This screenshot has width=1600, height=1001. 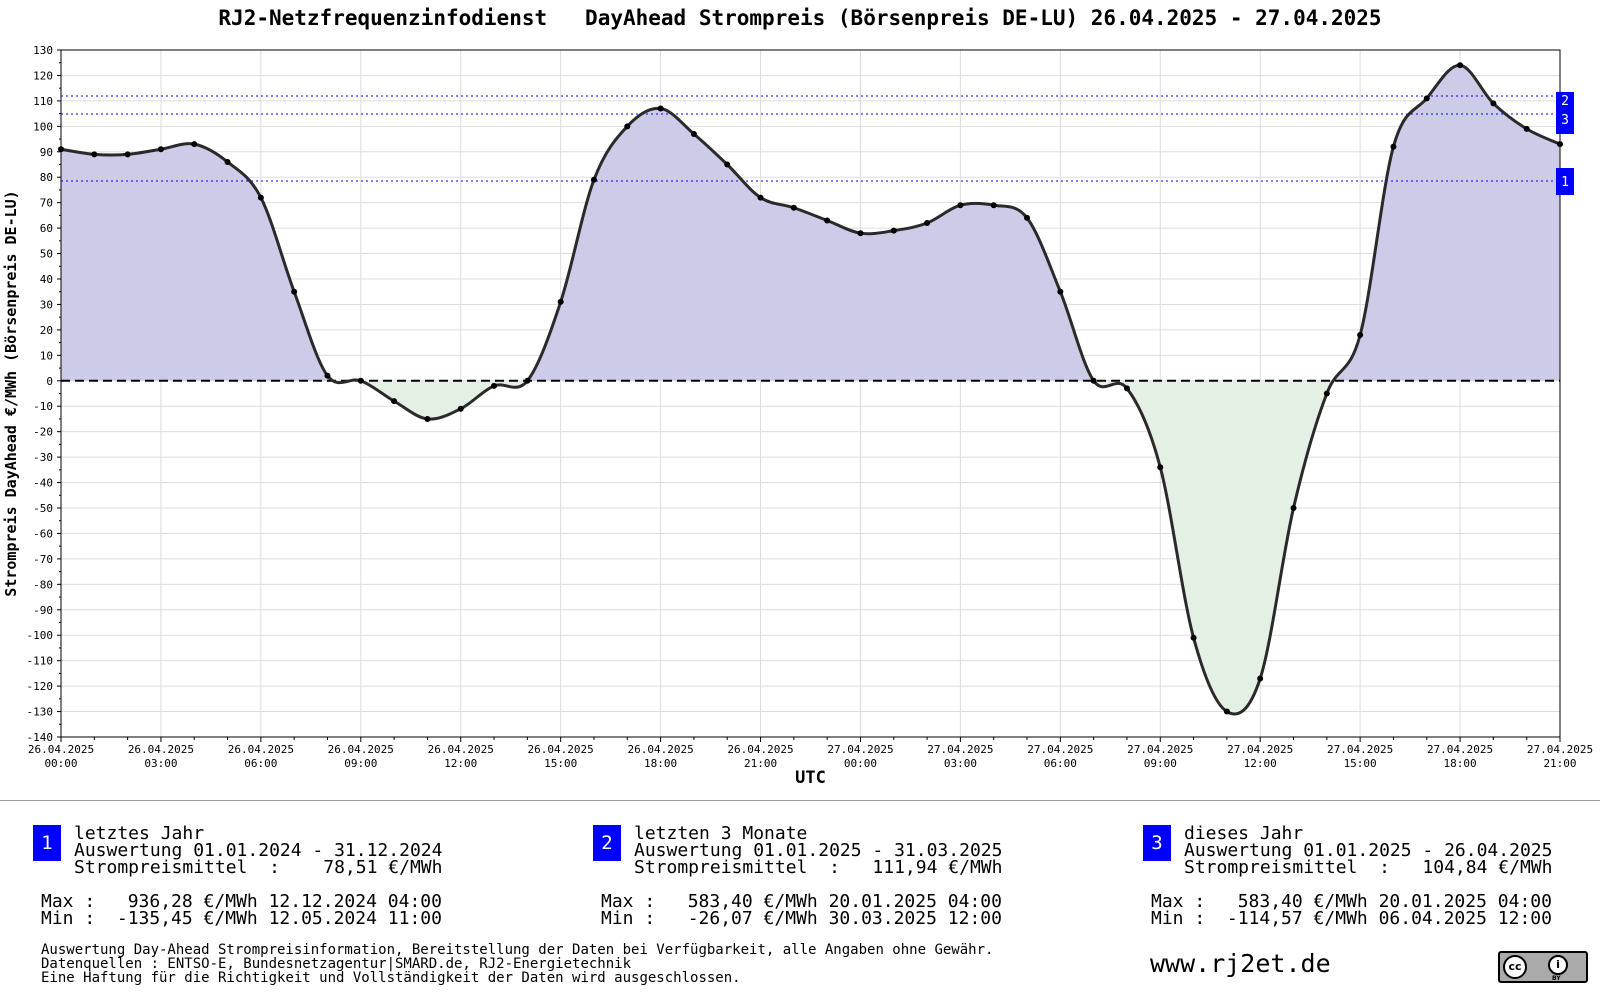 What do you see at coordinates (46, 355) in the screenshot?
I see `y-tick-label: 10` at bounding box center [46, 355].